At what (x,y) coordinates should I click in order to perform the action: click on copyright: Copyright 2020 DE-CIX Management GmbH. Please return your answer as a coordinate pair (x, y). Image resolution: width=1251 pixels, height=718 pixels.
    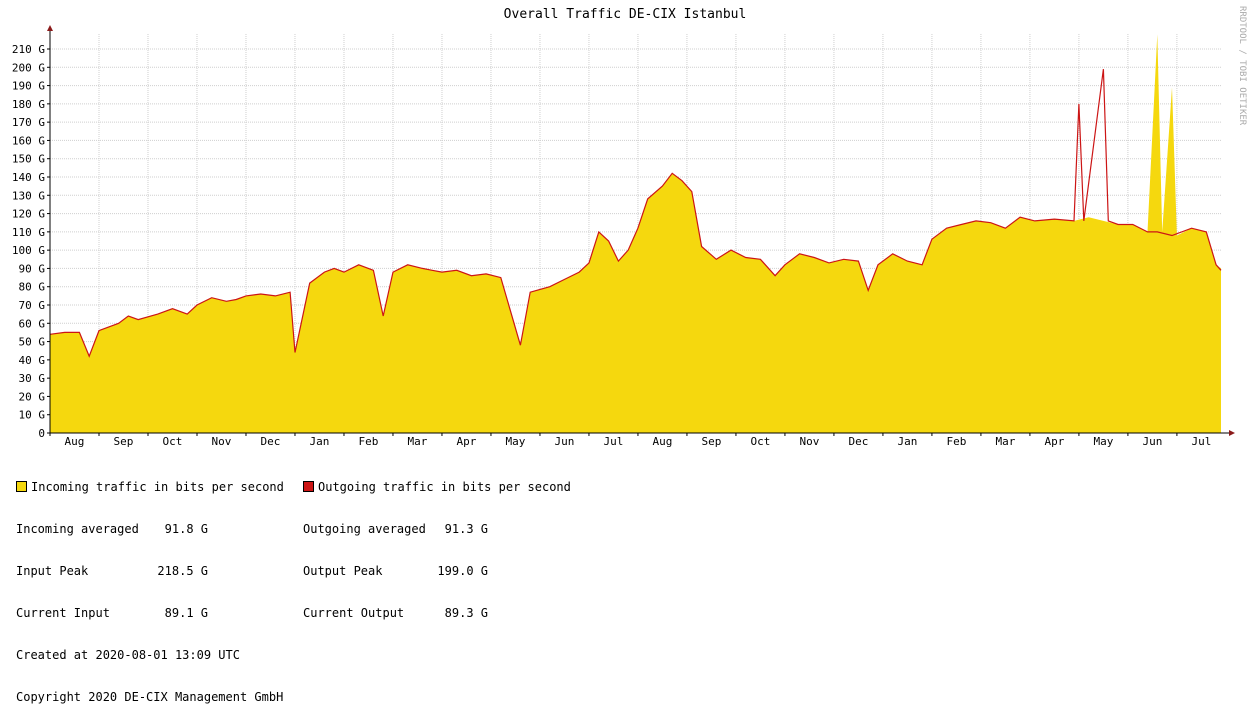
    Looking at the image, I should click on (150, 697).